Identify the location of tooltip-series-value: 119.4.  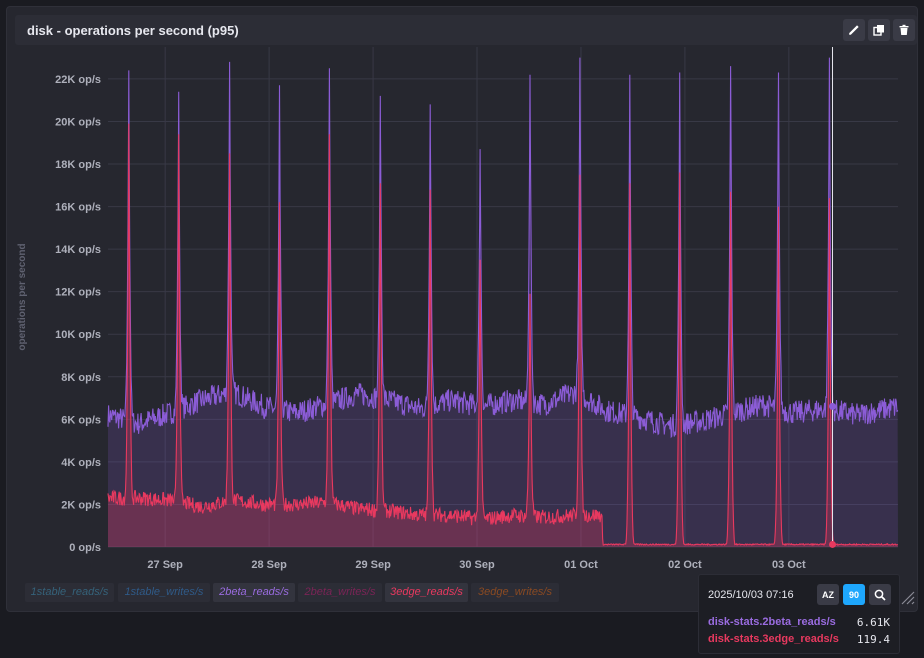
(873, 639).